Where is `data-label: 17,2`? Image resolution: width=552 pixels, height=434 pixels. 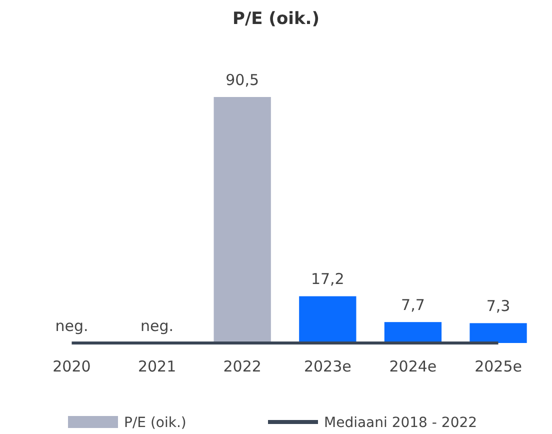
data-label: 17,2 is located at coordinates (327, 279).